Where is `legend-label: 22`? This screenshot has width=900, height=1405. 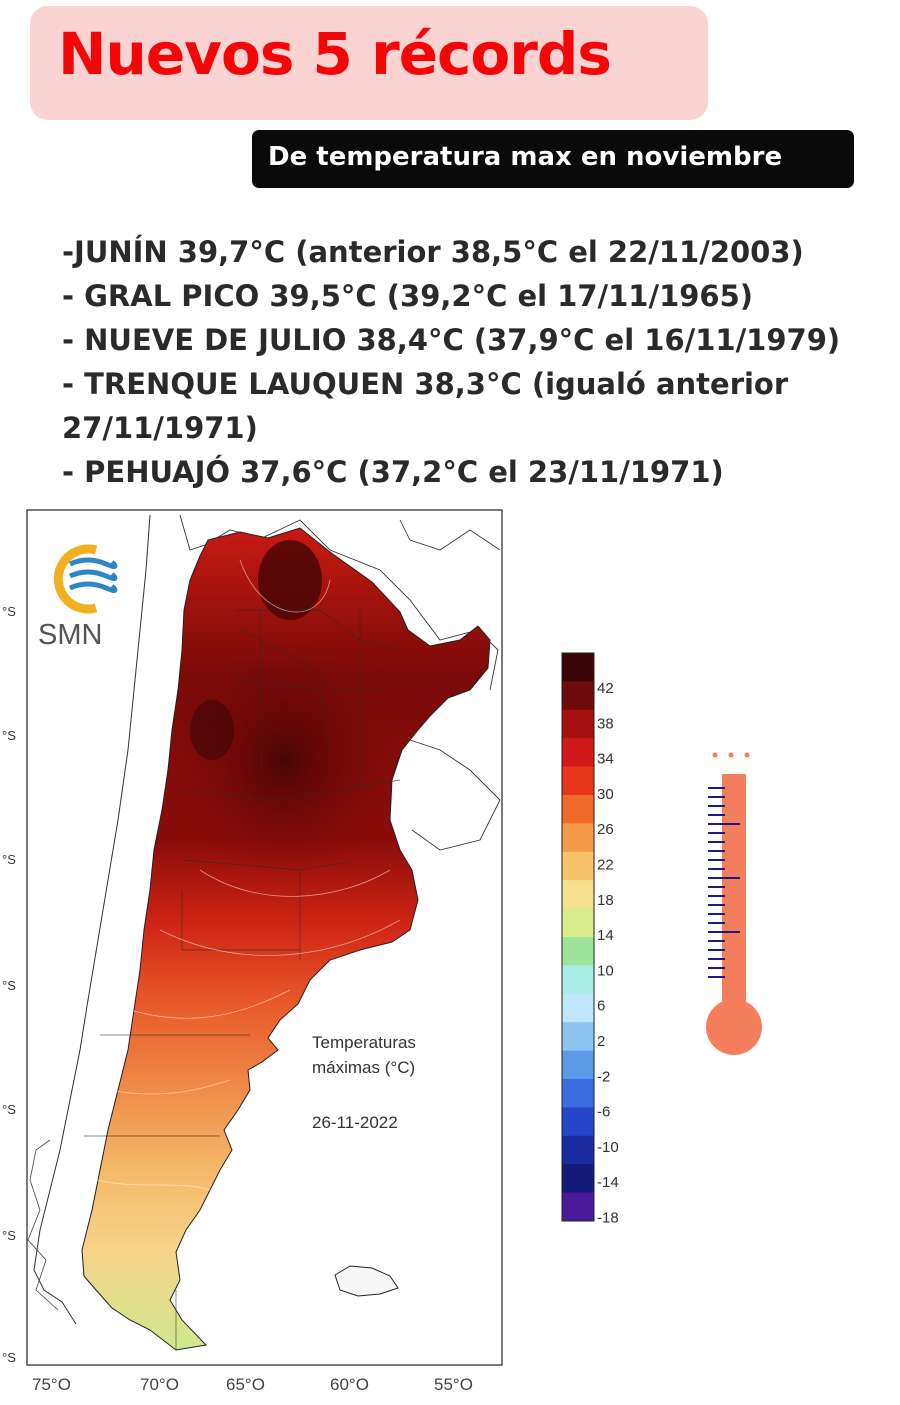 legend-label: 22 is located at coordinates (605, 865).